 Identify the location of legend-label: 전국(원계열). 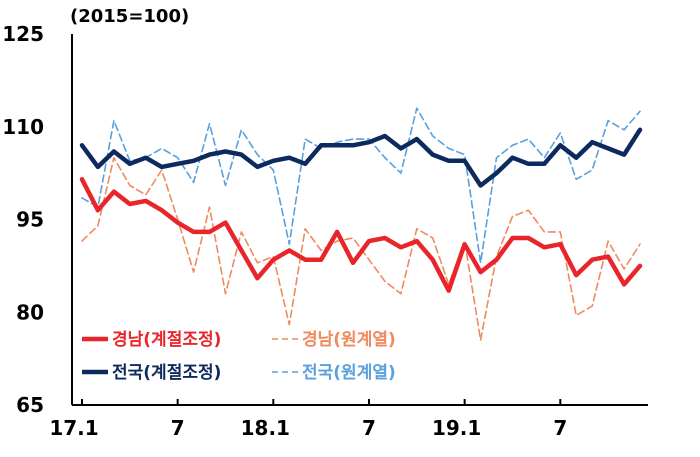
(349, 373).